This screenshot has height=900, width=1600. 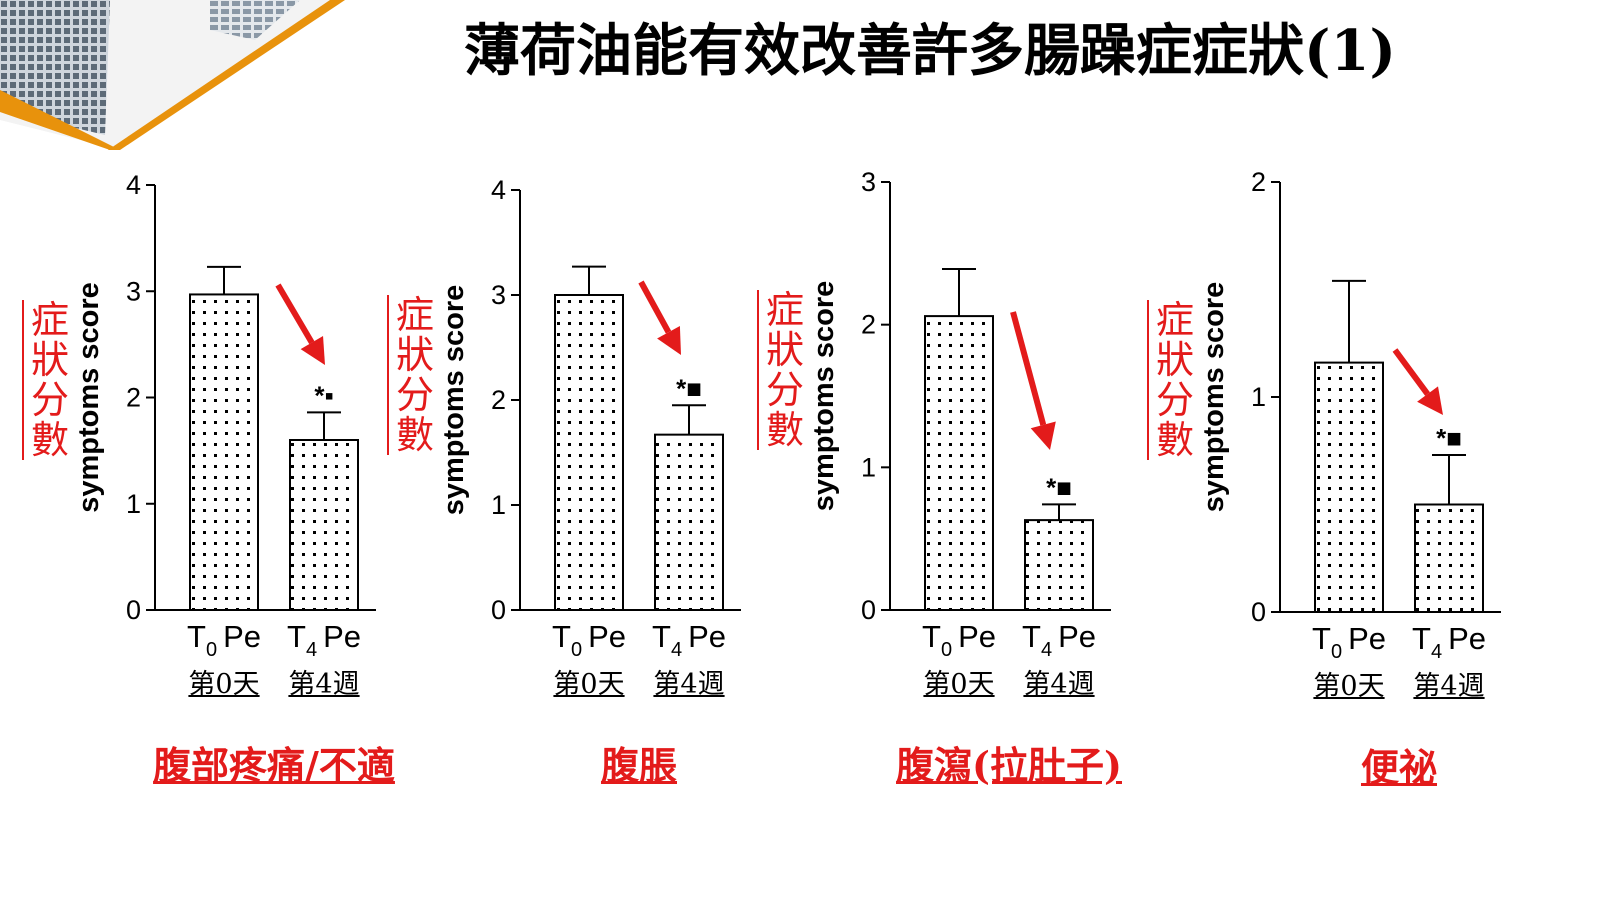 I want to click on symptom-label: 腹脹, so click(x=639, y=765).